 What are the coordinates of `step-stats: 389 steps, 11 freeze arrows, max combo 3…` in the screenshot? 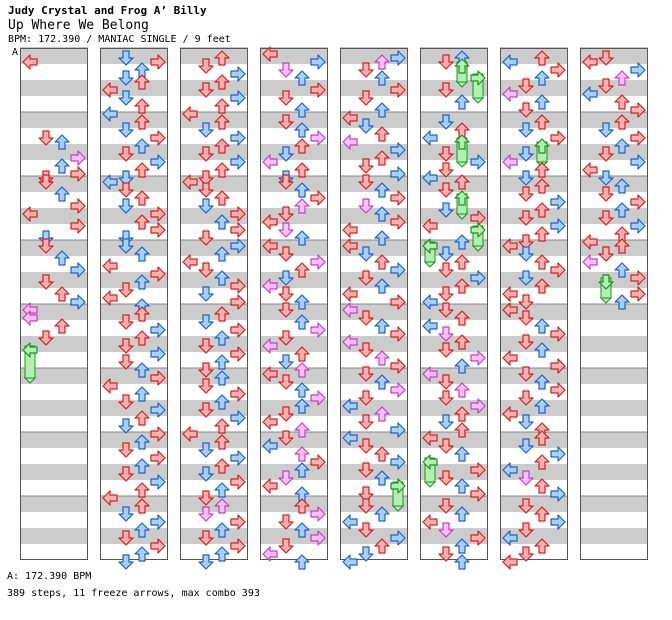 It's located at (133, 593).